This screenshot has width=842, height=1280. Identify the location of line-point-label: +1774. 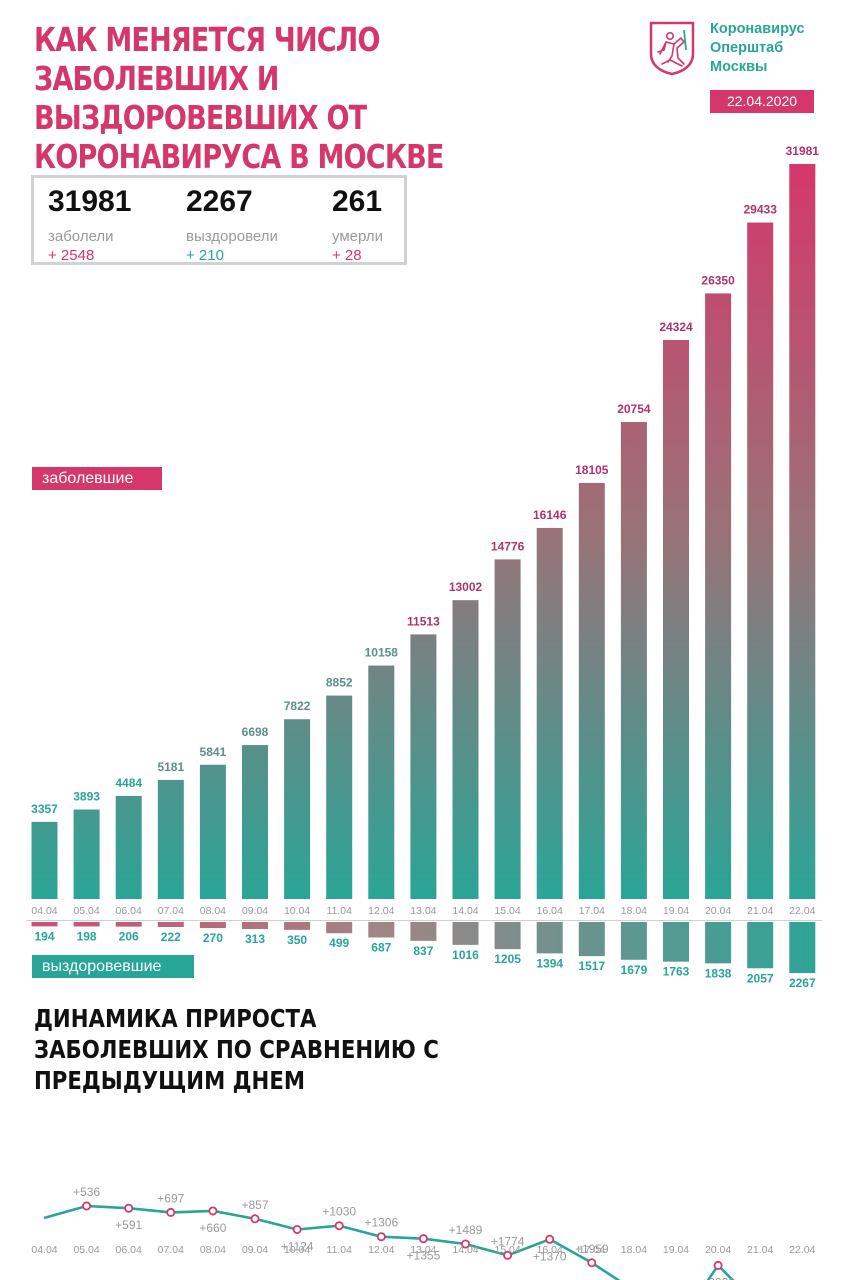
(508, 1241).